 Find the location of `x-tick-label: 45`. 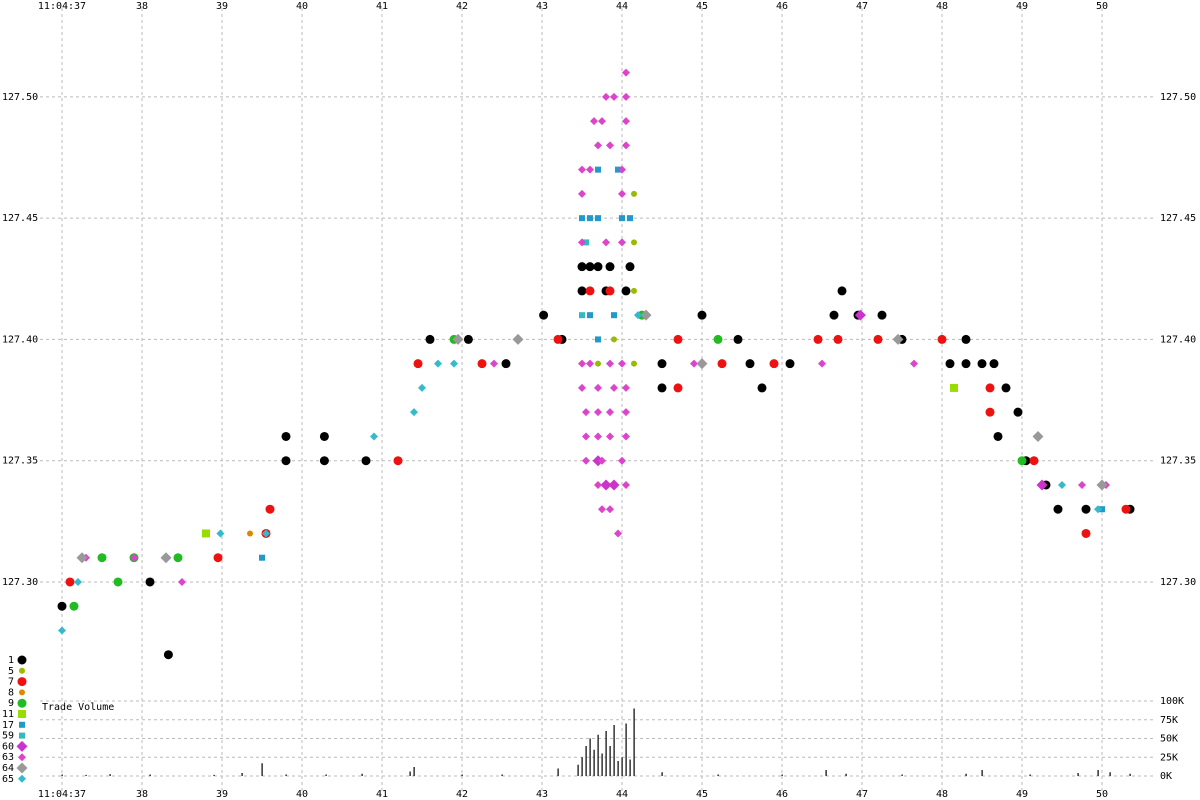

x-tick-label: 45 is located at coordinates (702, 794).